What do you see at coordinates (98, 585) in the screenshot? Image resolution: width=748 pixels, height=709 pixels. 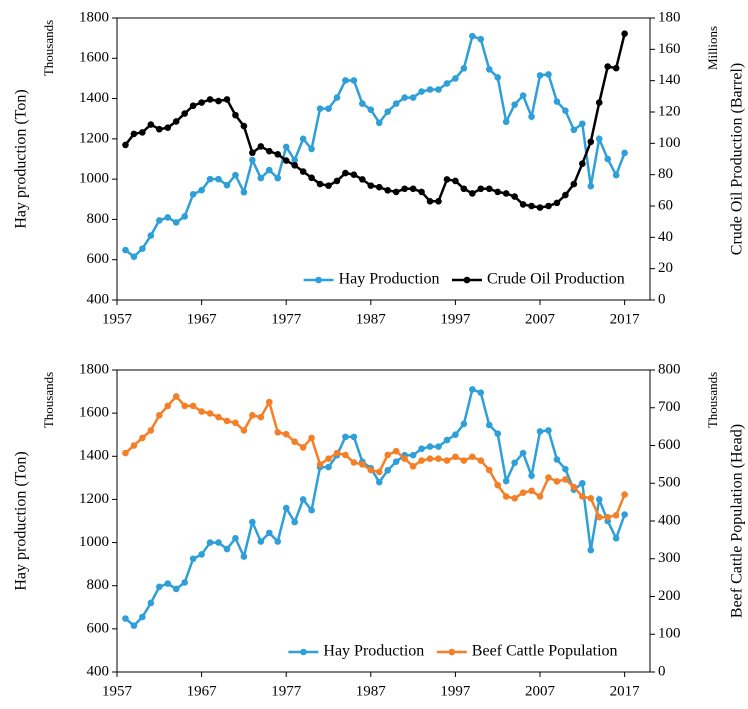 I see `y-tick-label: 800` at bounding box center [98, 585].